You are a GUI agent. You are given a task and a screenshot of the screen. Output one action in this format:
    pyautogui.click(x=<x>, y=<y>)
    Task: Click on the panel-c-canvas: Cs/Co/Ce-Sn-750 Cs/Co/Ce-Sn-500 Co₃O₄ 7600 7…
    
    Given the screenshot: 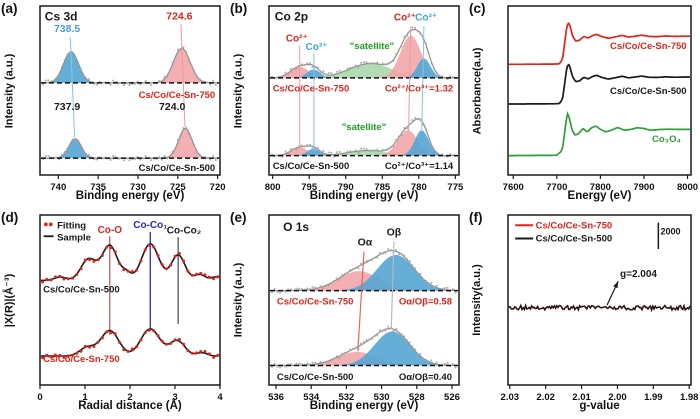 What is the action you would take?
    pyautogui.click(x=600, y=99)
    